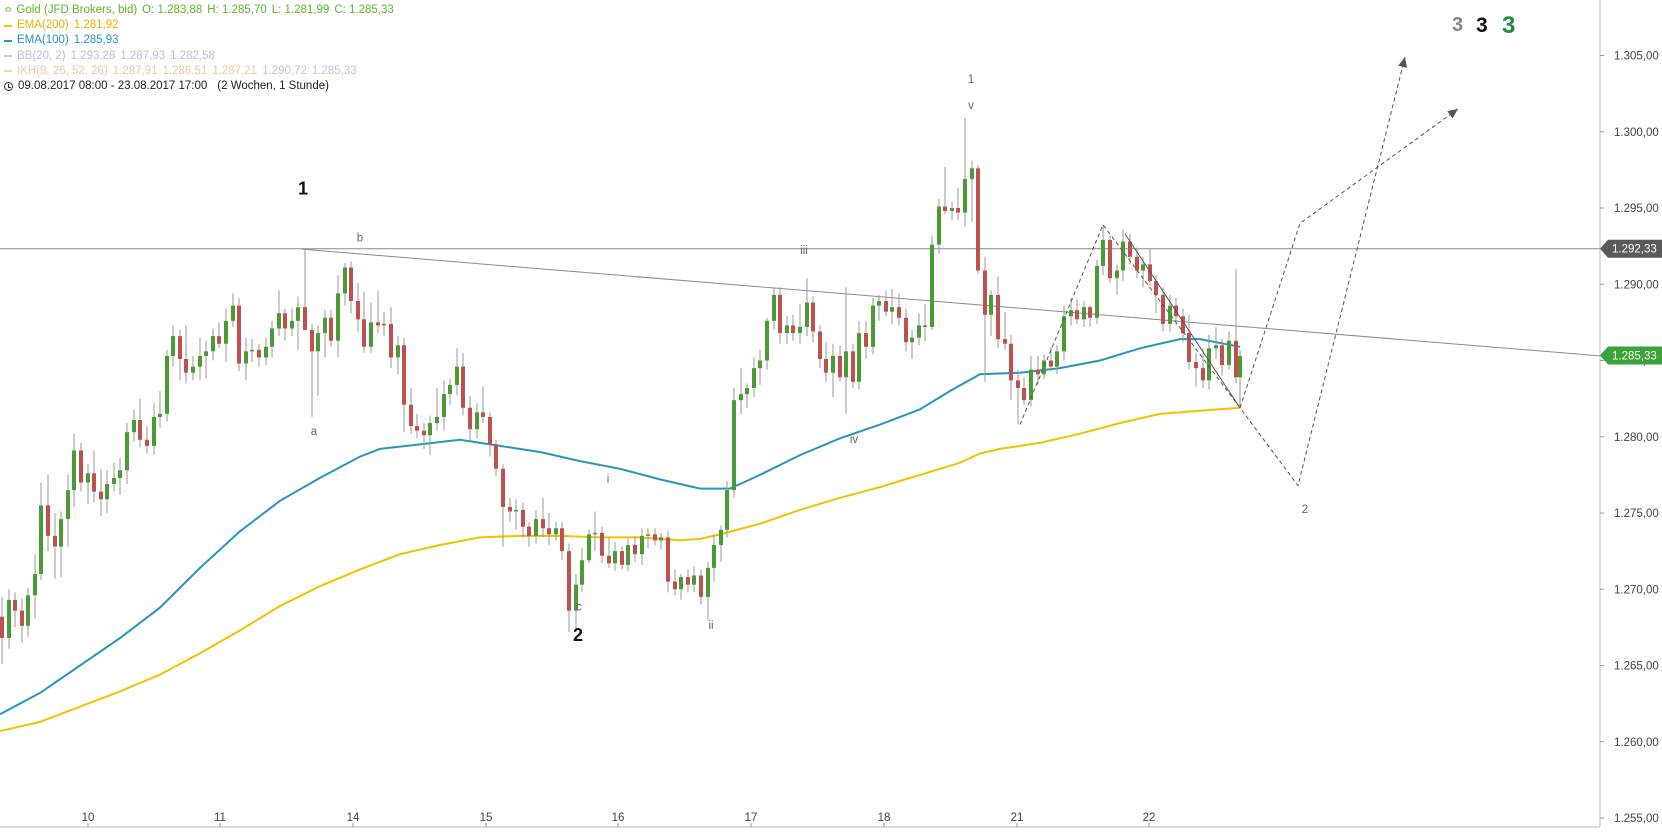 The width and height of the screenshot is (1662, 834). What do you see at coordinates (334, 70) in the screenshot?
I see `ikh-value-5: 1.285,33` at bounding box center [334, 70].